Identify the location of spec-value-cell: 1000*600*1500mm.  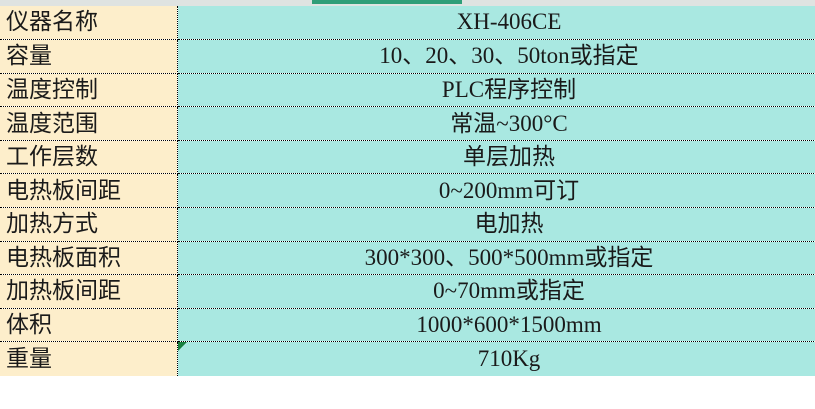
(496, 325).